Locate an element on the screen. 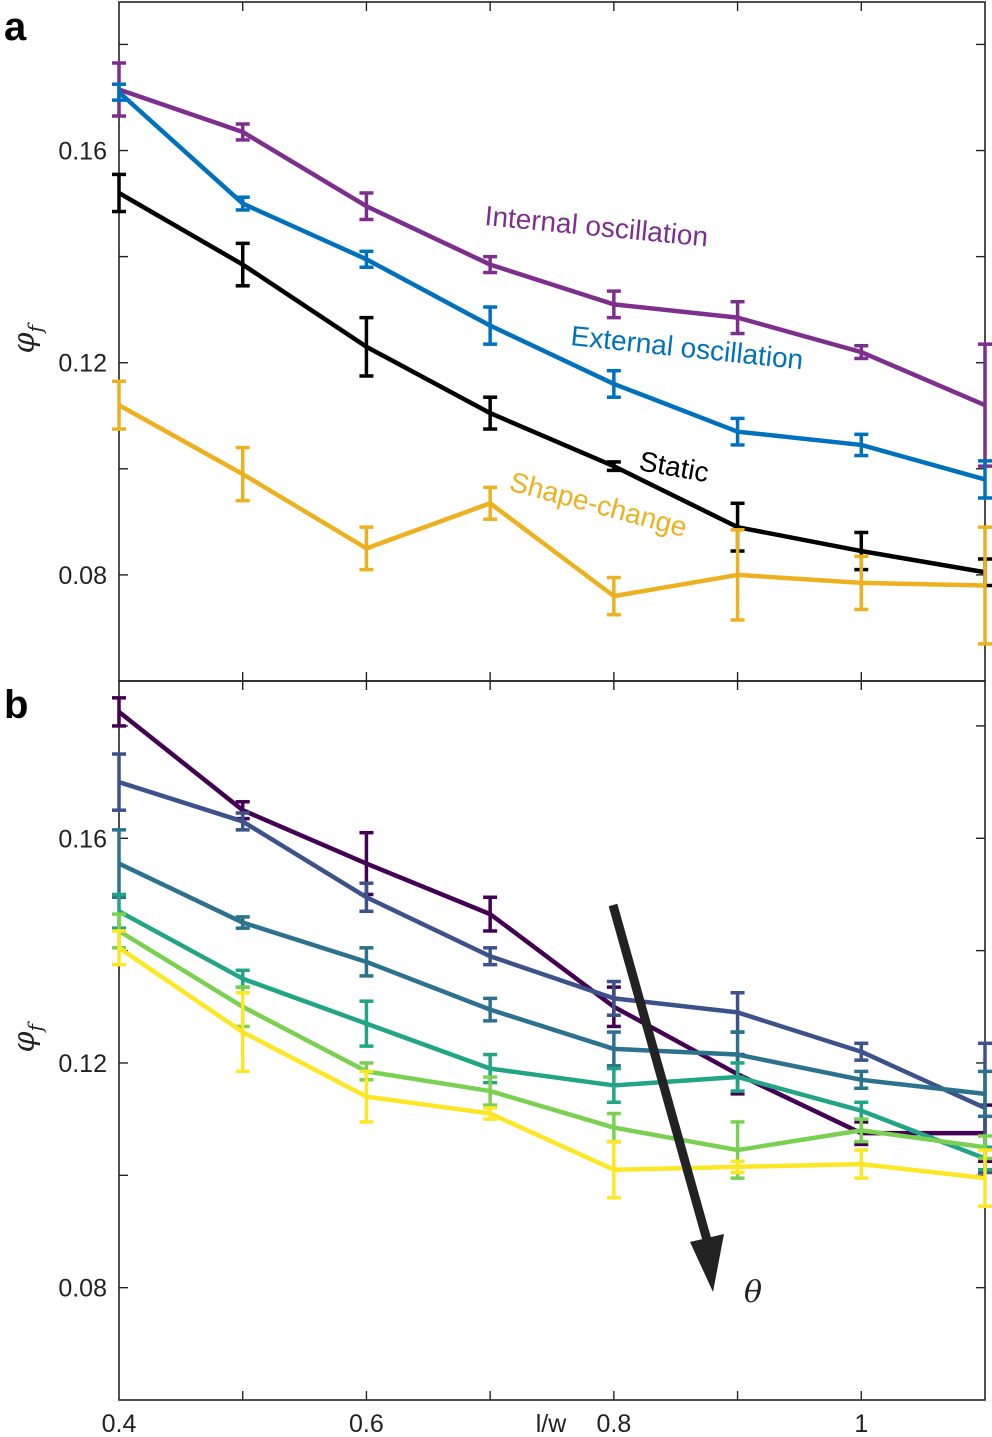 The height and width of the screenshot is (1437, 992). theta-arrow-shaft is located at coordinates (660, 1072).